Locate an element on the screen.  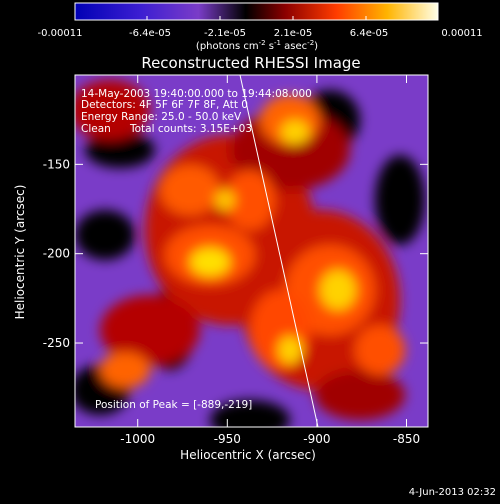
colorbar-tick-label: -6.4e-05 is located at coordinates (150, 33).